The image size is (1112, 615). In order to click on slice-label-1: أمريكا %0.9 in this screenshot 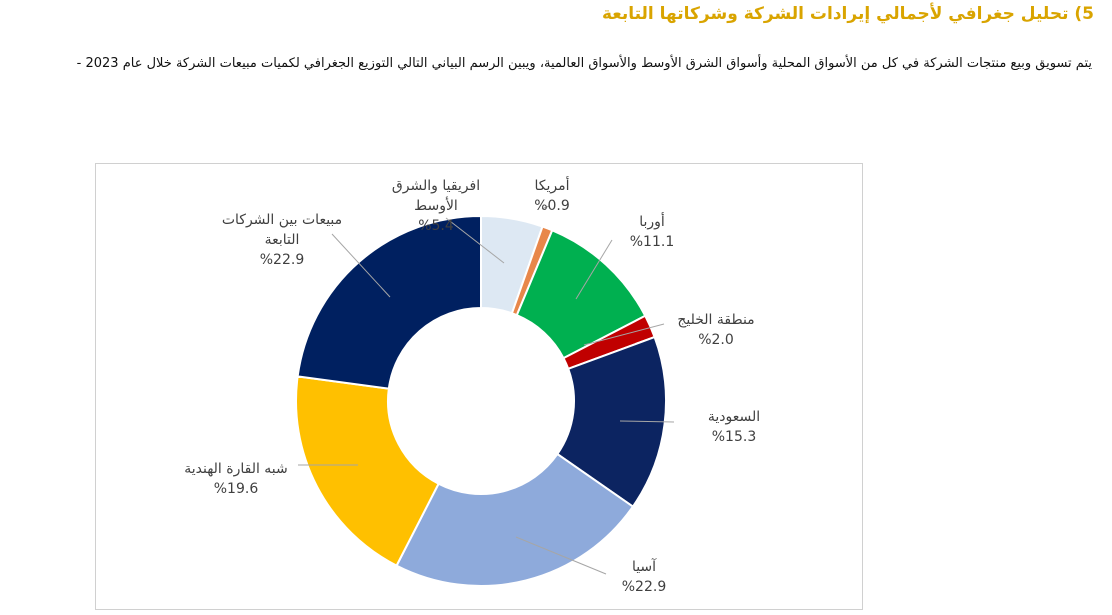, I will do `click(552, 195)`.